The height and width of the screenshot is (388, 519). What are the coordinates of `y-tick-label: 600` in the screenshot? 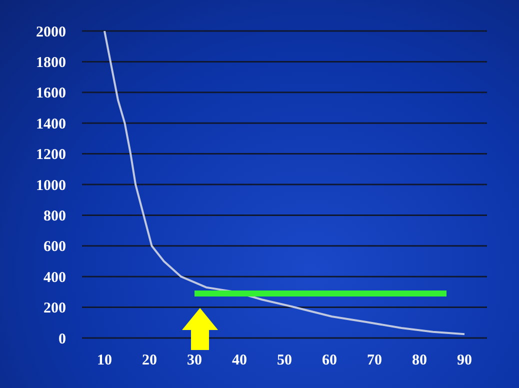 It's located at (55, 247).